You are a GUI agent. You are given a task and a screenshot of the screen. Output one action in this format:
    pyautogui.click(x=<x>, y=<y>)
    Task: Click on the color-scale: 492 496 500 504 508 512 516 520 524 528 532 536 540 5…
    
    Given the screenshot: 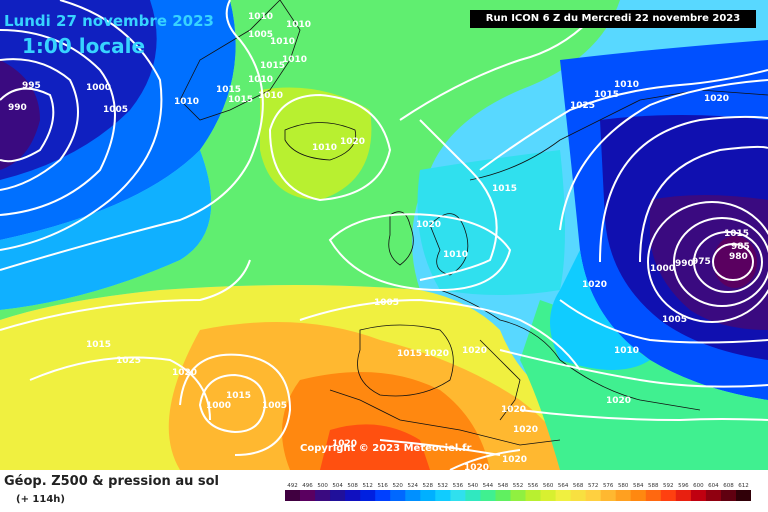 What is the action you would take?
    pyautogui.click(x=518, y=491)
    